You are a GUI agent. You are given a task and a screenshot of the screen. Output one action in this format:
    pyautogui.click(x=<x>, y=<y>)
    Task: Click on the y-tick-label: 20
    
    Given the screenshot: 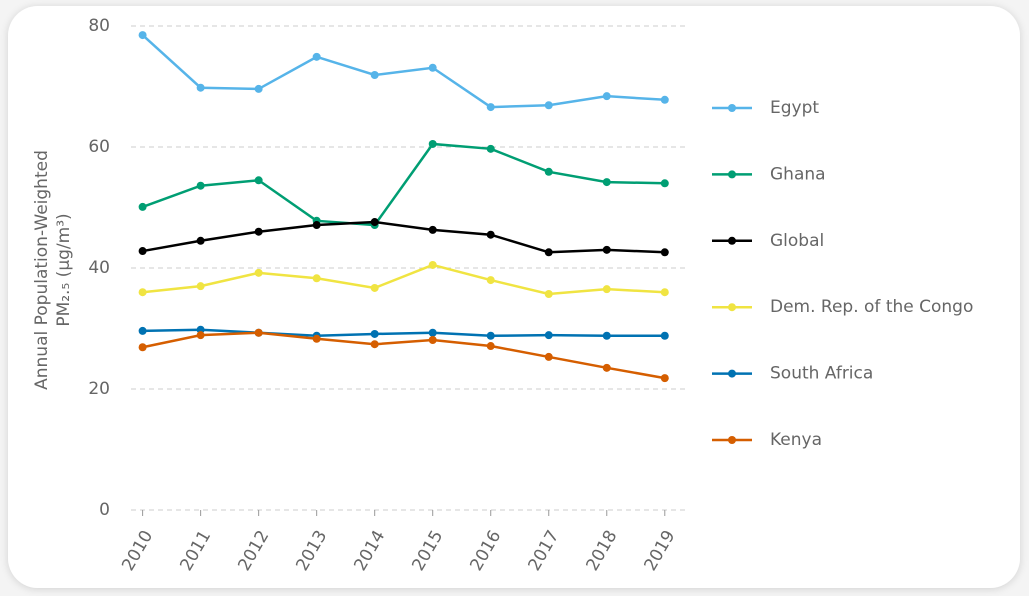 What is the action you would take?
    pyautogui.click(x=99, y=389)
    